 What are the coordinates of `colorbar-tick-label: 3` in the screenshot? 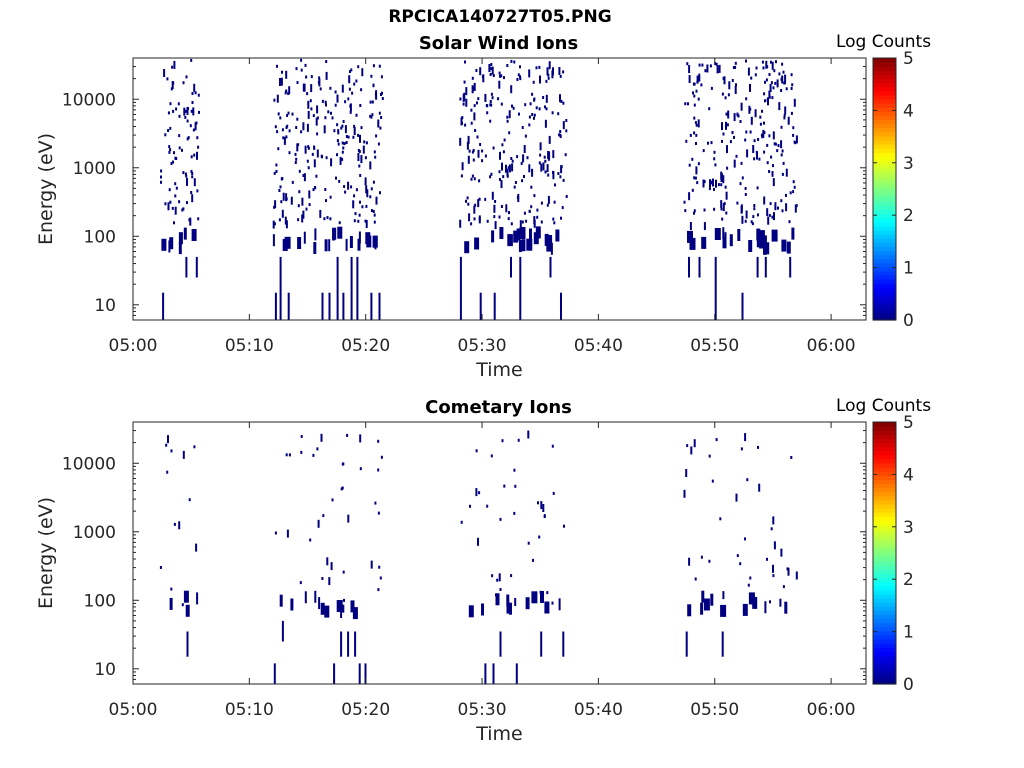 It's located at (908, 164).